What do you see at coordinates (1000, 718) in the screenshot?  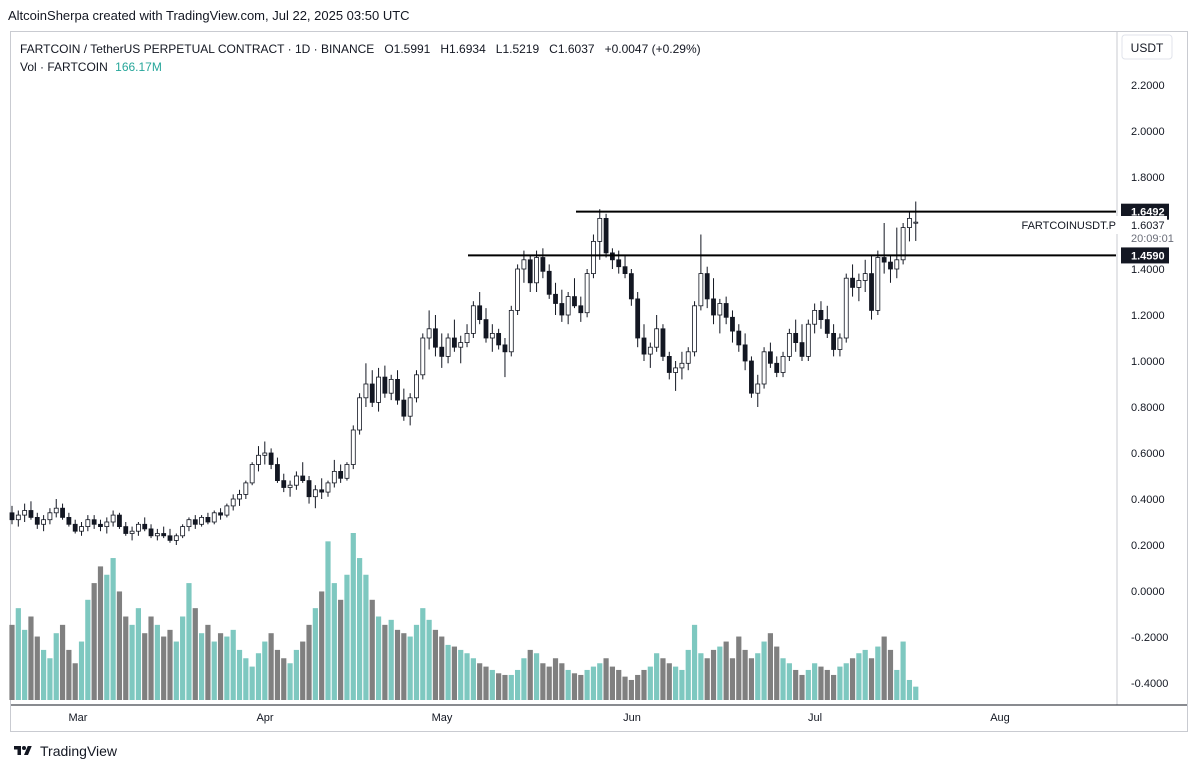 I see `time-tick-label: Aug` at bounding box center [1000, 718].